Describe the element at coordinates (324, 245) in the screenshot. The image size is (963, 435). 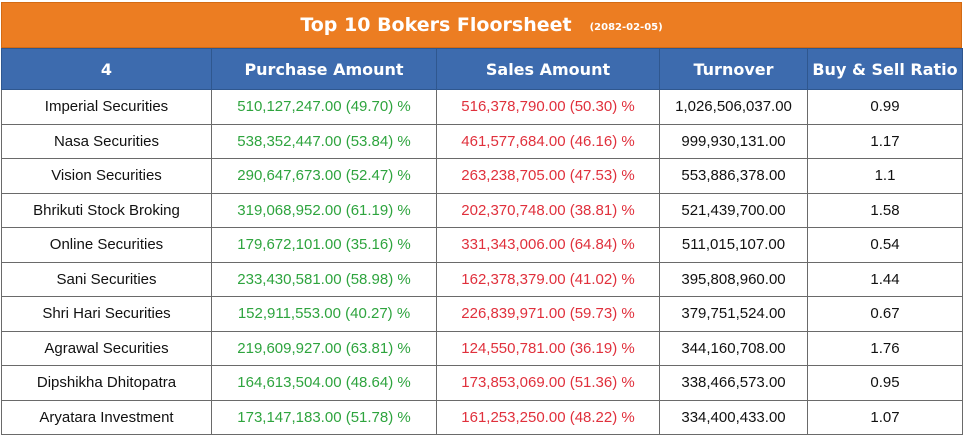
I see `purchase-amount-cell: 179,672,101.00 (35.16) %` at that location.